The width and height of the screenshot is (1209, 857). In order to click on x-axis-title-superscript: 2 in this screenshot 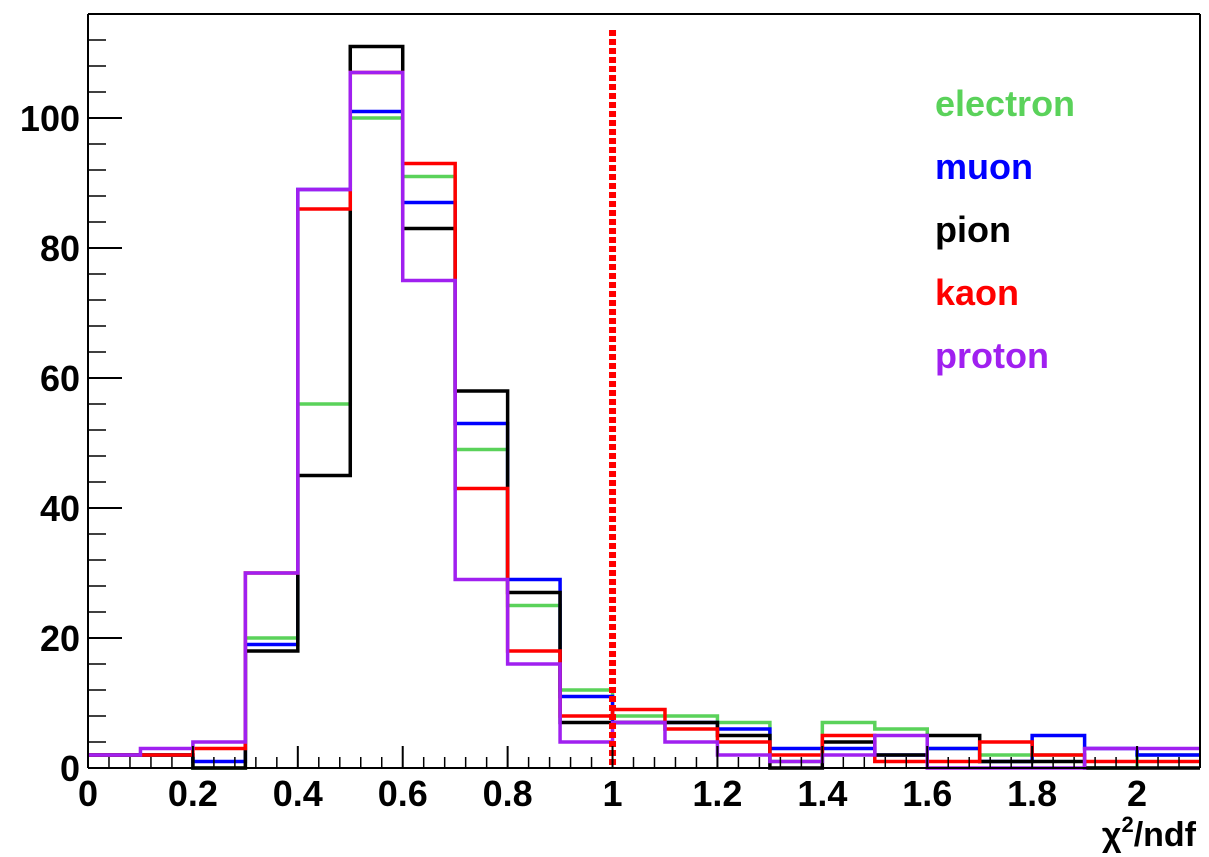, I will do `click(1127, 824)`.